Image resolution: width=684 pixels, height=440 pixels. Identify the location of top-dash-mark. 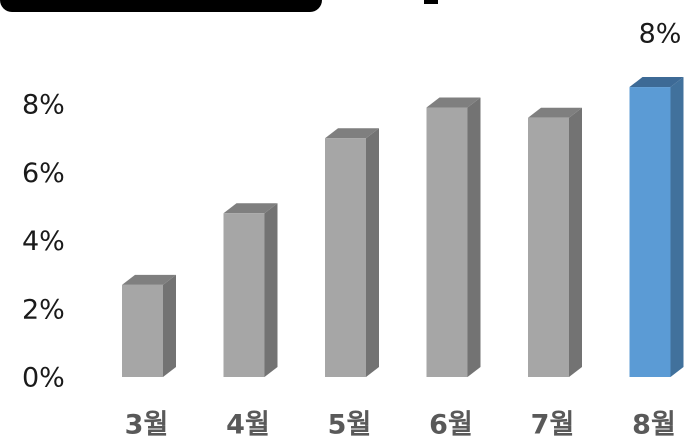
(431, 2).